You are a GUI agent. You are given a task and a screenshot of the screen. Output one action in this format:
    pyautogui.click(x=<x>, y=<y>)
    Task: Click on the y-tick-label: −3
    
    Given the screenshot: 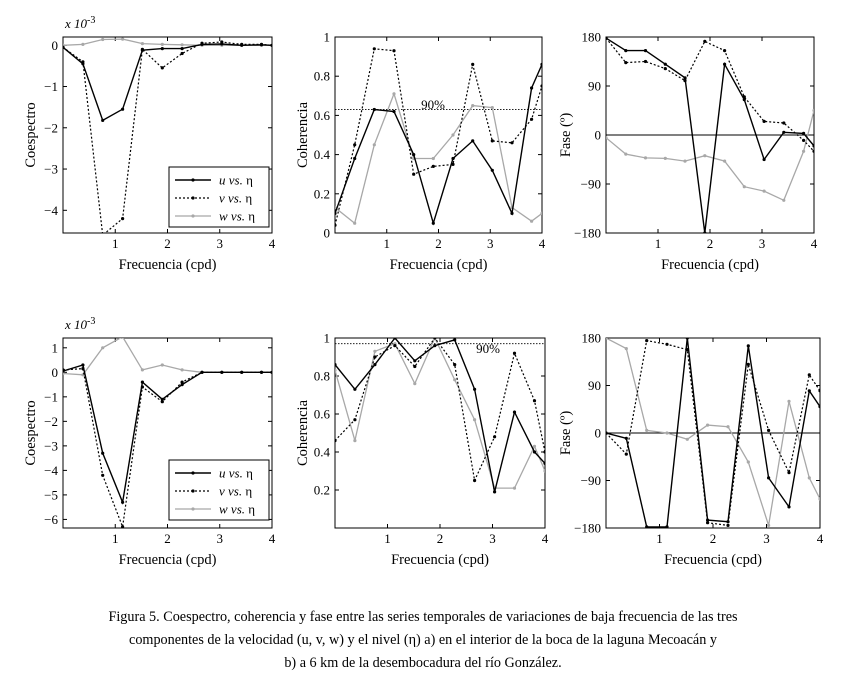 What is the action you would take?
    pyautogui.click(x=51, y=445)
    